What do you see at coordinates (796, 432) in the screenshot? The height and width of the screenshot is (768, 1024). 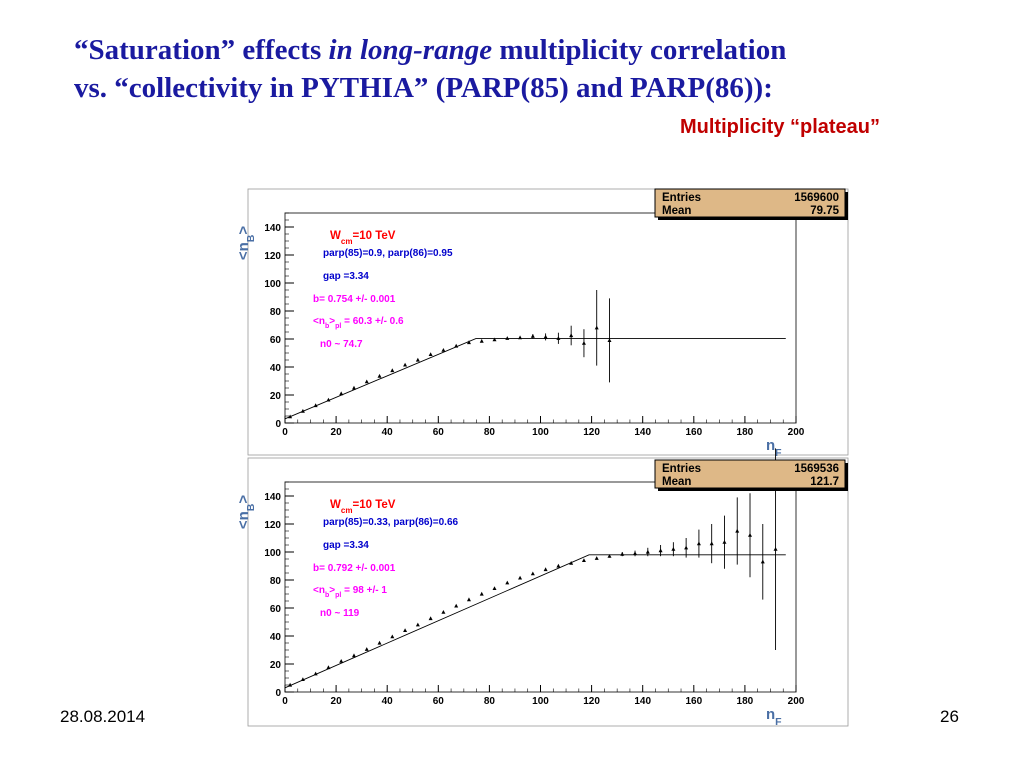 I see `x-tick-label: 200` at bounding box center [796, 432].